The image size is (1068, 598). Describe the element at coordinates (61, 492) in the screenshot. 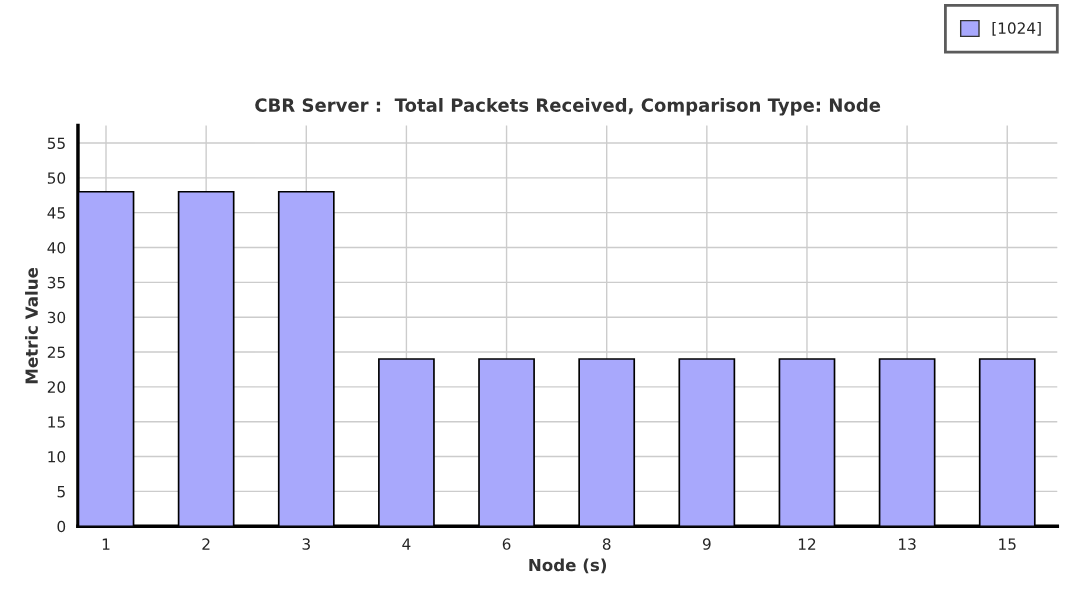

I see `y-tick-label: 5` at that location.